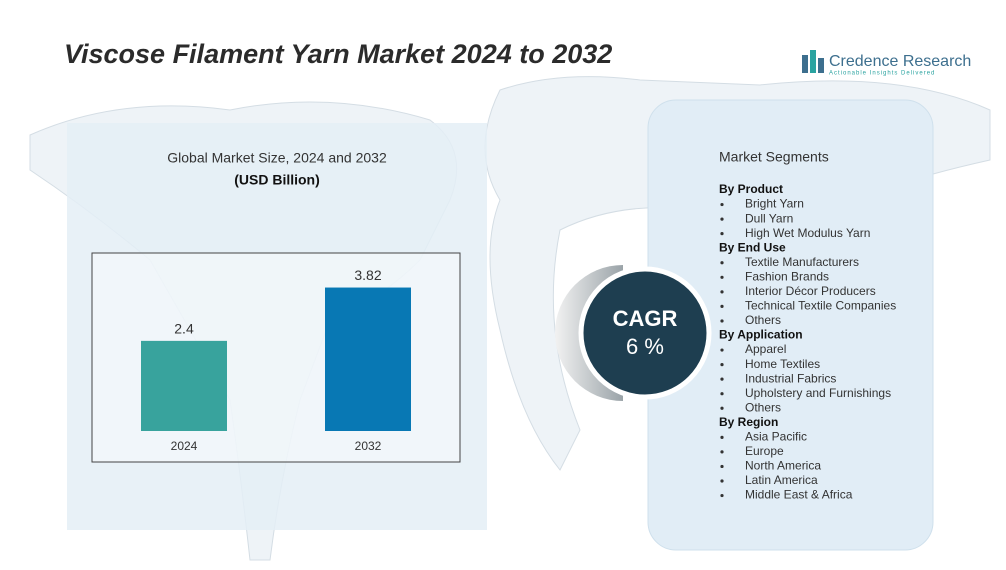 This screenshot has width=1006, height=570. I want to click on segment-item: Bright Yarn, so click(774, 204).